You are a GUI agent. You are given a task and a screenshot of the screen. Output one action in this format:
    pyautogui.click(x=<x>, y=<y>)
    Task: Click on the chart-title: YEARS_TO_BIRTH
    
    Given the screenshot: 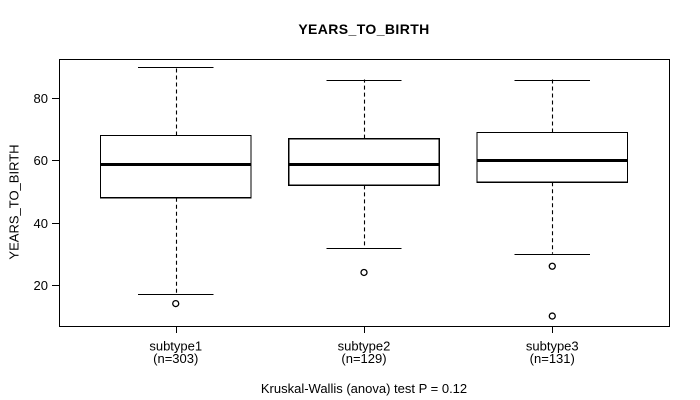 What is the action you would take?
    pyautogui.click(x=364, y=29)
    